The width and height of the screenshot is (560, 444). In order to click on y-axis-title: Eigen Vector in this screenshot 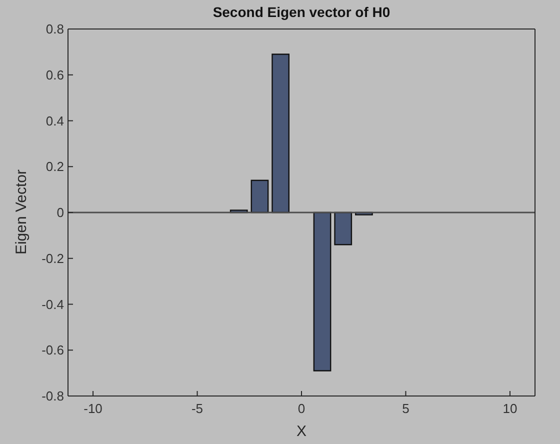, I will do `click(22, 211)`.